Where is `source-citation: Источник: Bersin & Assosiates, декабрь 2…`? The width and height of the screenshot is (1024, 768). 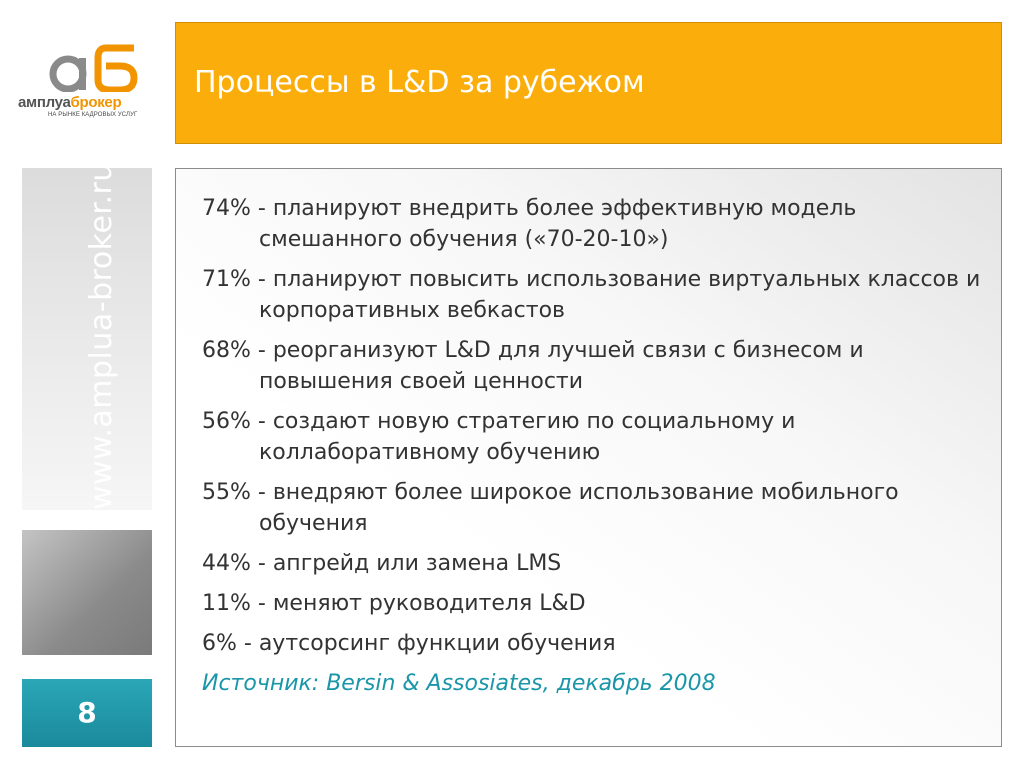 source-citation: Источник: Bersin & Assosiates, декабрь 2… is located at coordinates (459, 683).